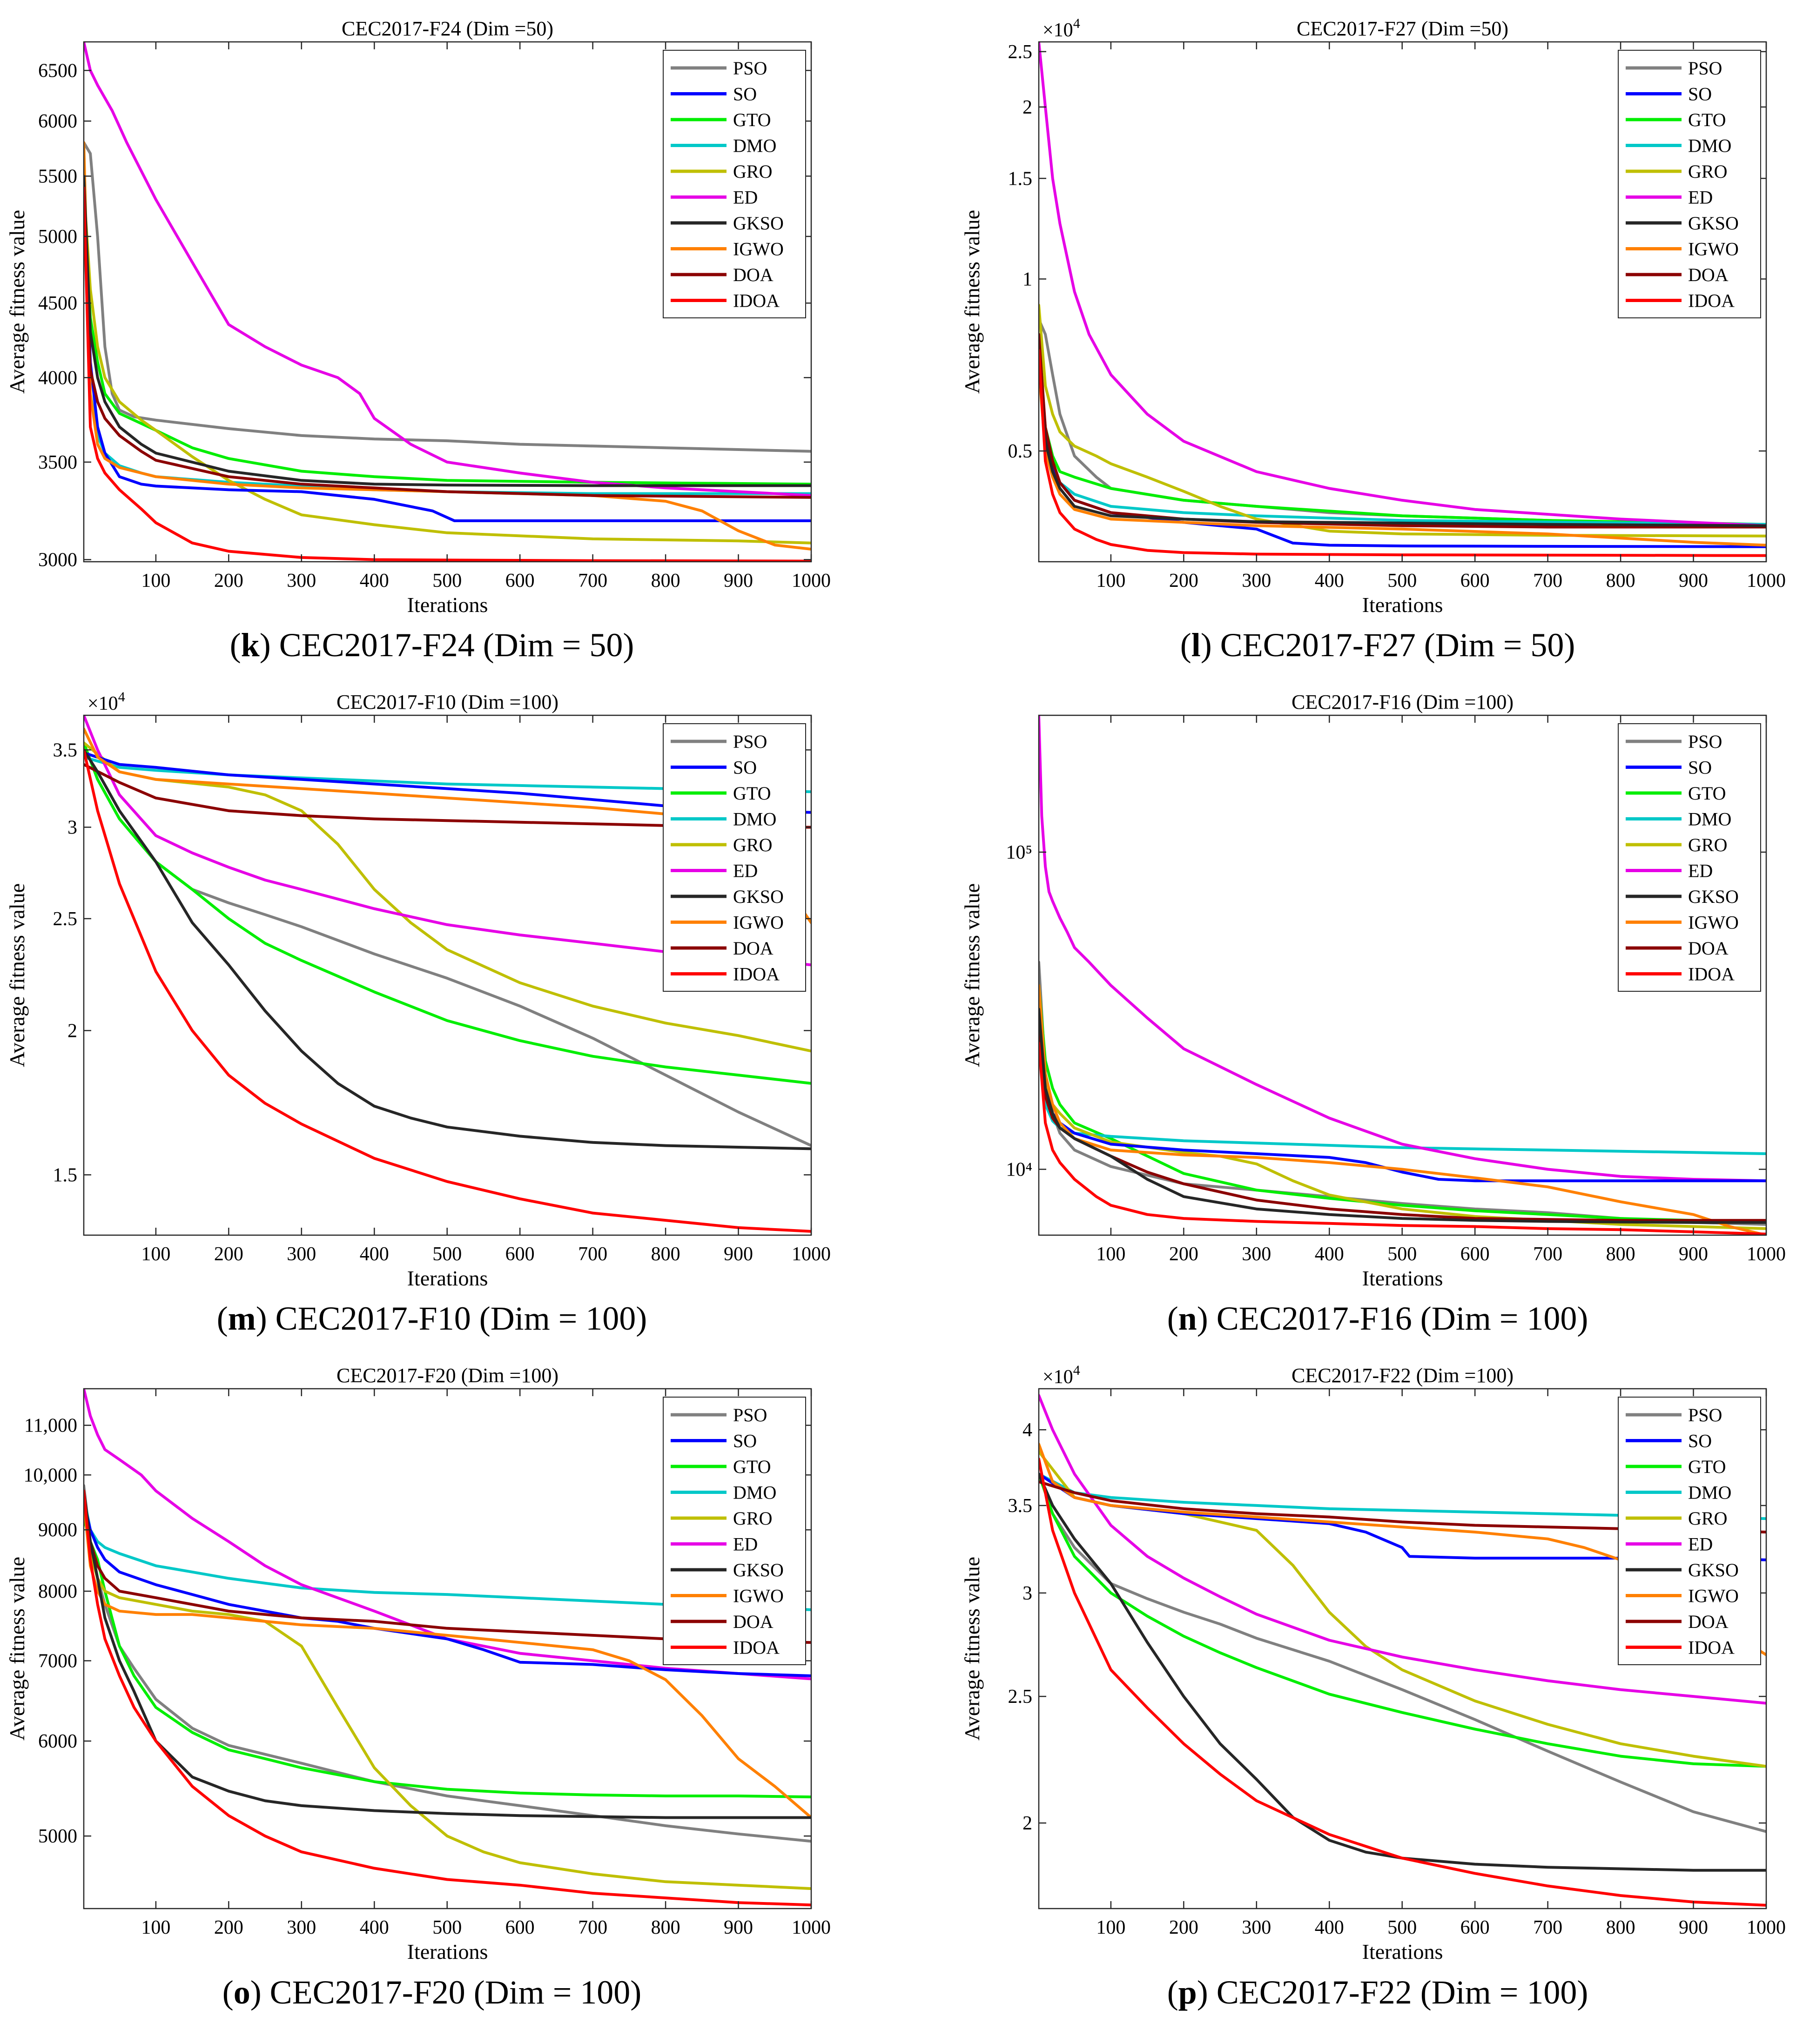 The image size is (1803, 2044). Describe the element at coordinates (447, 1375) in the screenshot. I see `chart-title: CEC2017-F20 (Dim =100)` at that location.